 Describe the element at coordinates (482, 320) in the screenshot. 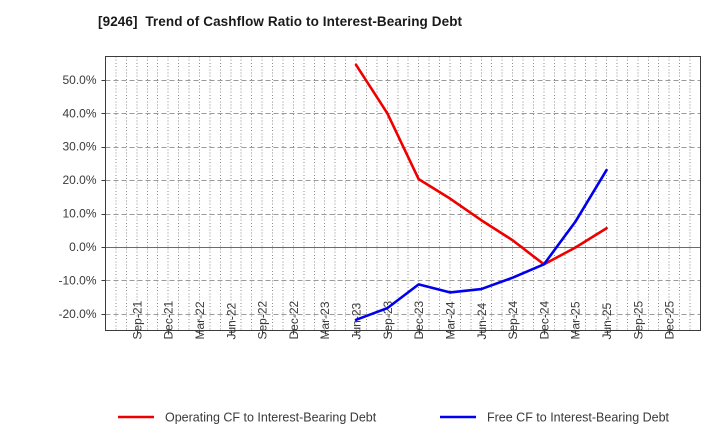

I see `x-axis-tick-label: Jun-24` at that location.